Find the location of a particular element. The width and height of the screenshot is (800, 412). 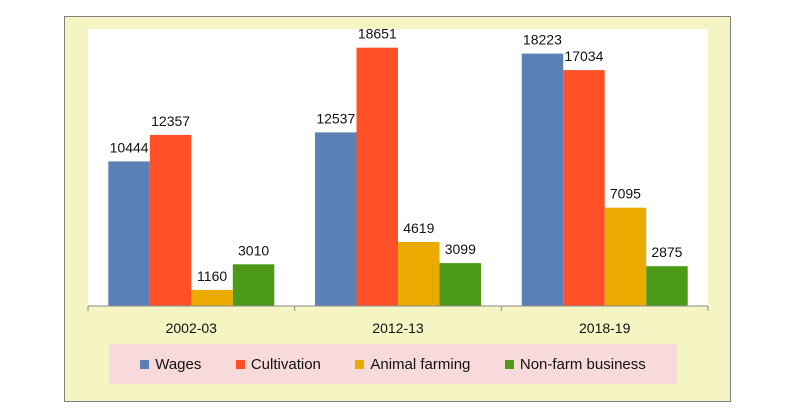

x-tick-label-2018-19: 2018-19 is located at coordinates (605, 328).